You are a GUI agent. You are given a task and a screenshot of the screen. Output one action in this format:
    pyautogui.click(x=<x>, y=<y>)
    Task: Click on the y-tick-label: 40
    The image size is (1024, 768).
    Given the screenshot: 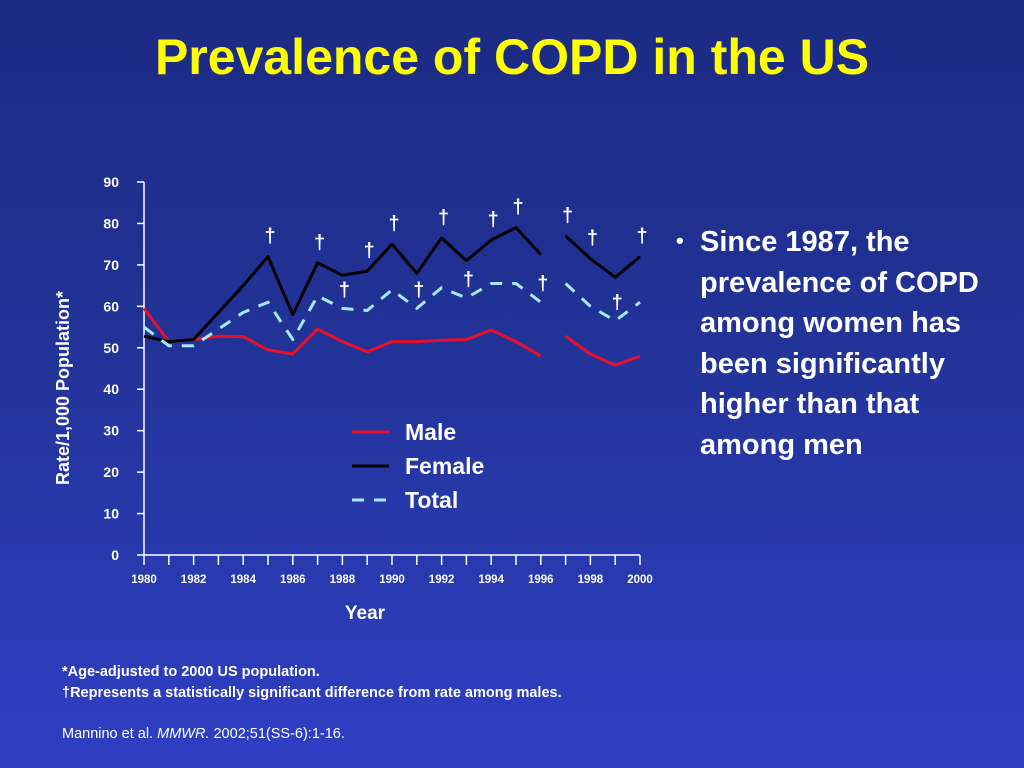 What is the action you would take?
    pyautogui.click(x=111, y=389)
    